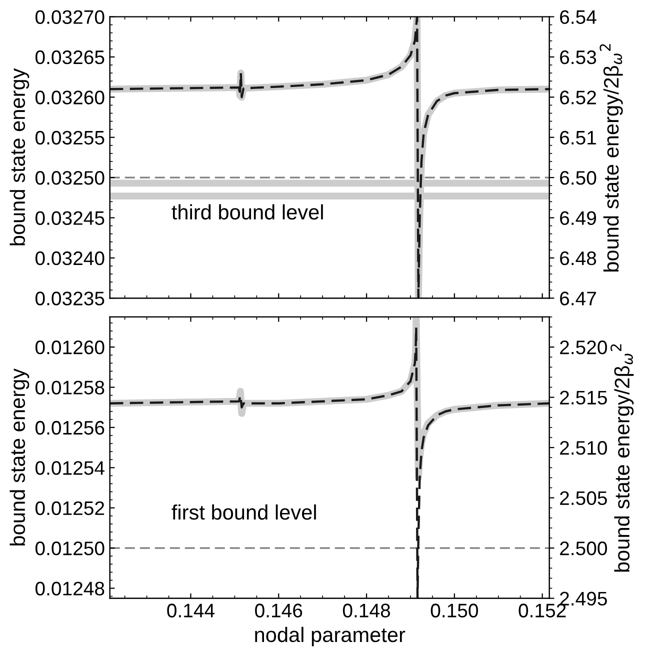 The image size is (654, 670). I want to click on y2-tick-label: 6.52, so click(578, 97).